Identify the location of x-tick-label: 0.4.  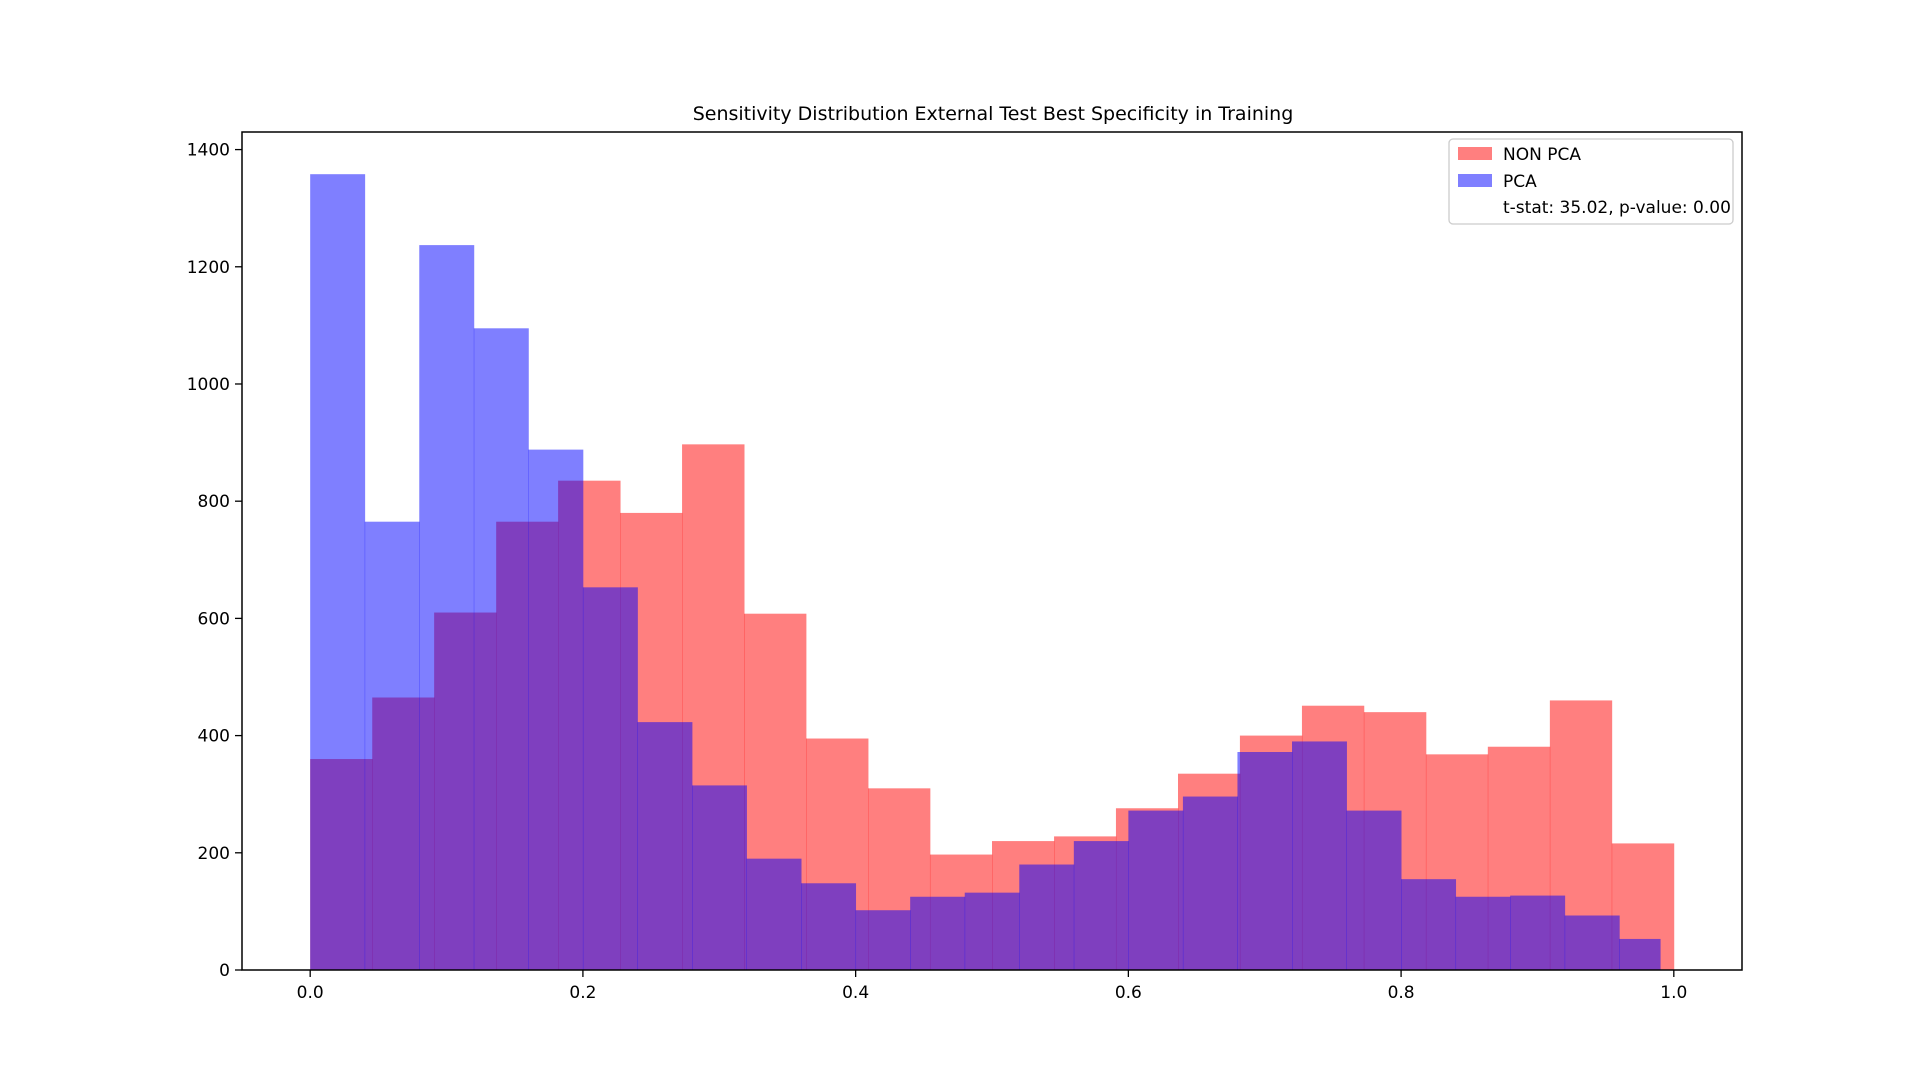
(855, 993).